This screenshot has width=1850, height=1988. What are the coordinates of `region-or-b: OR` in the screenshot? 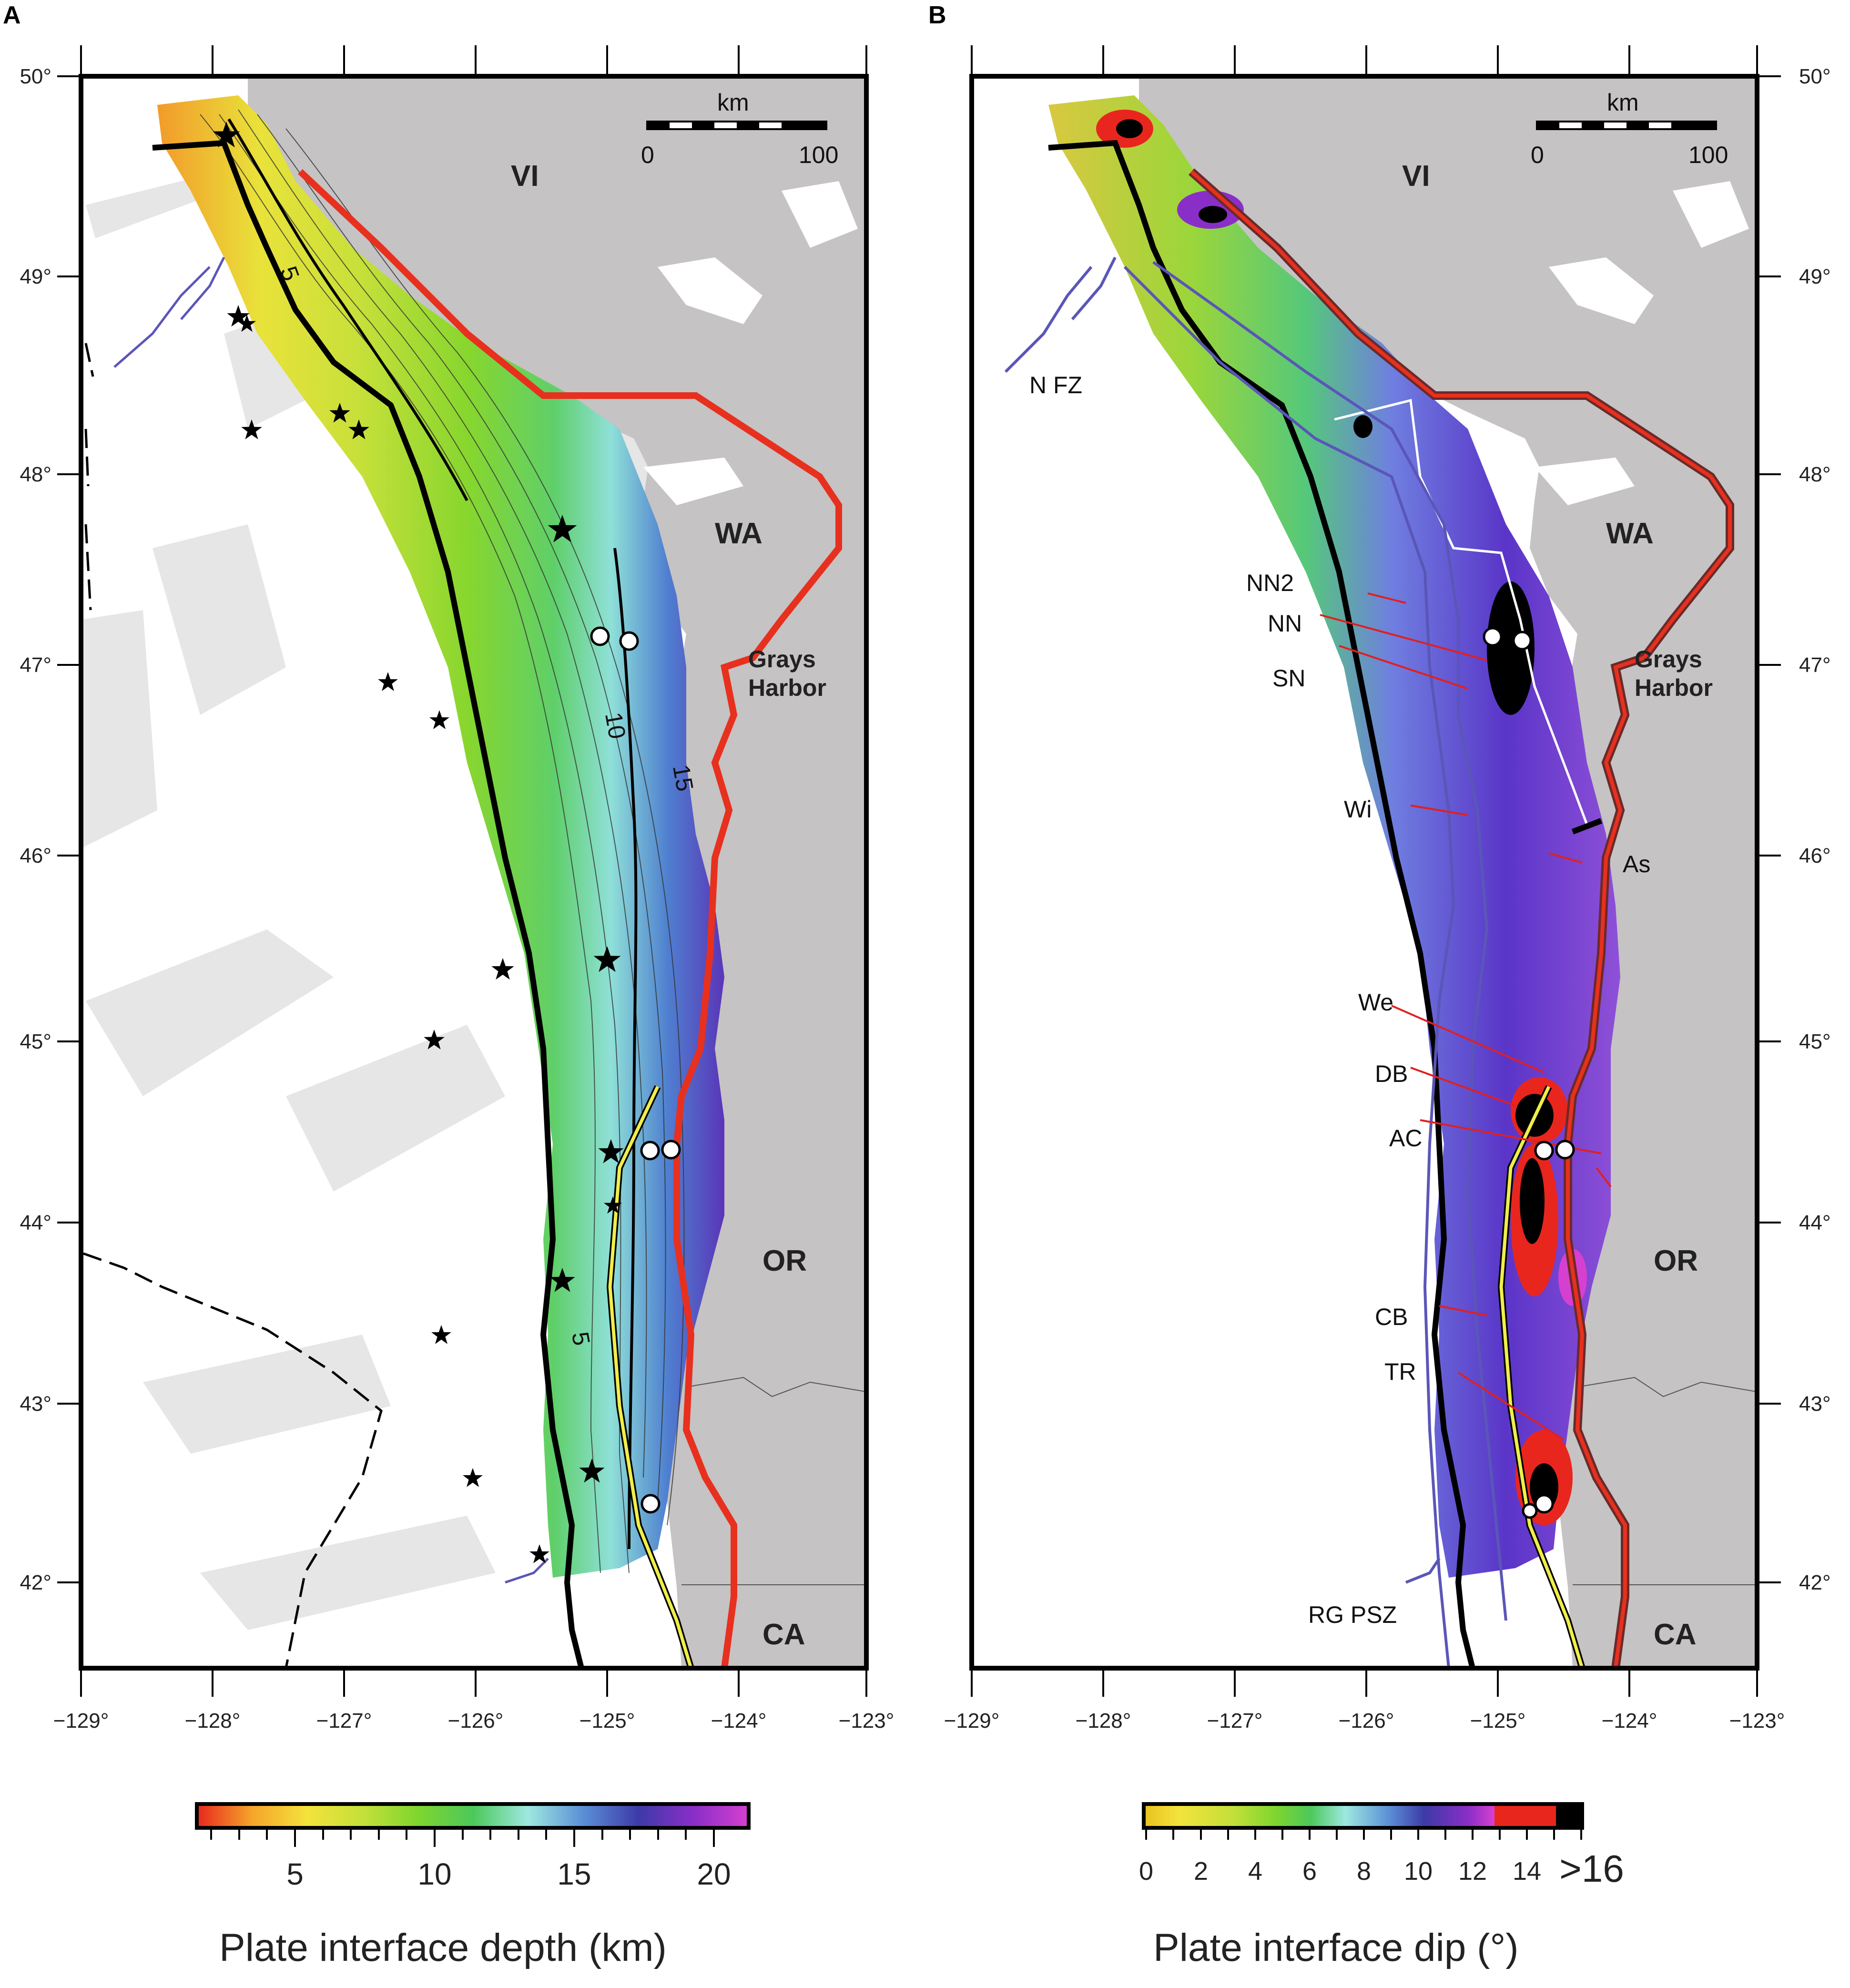 It's located at (1676, 1260).